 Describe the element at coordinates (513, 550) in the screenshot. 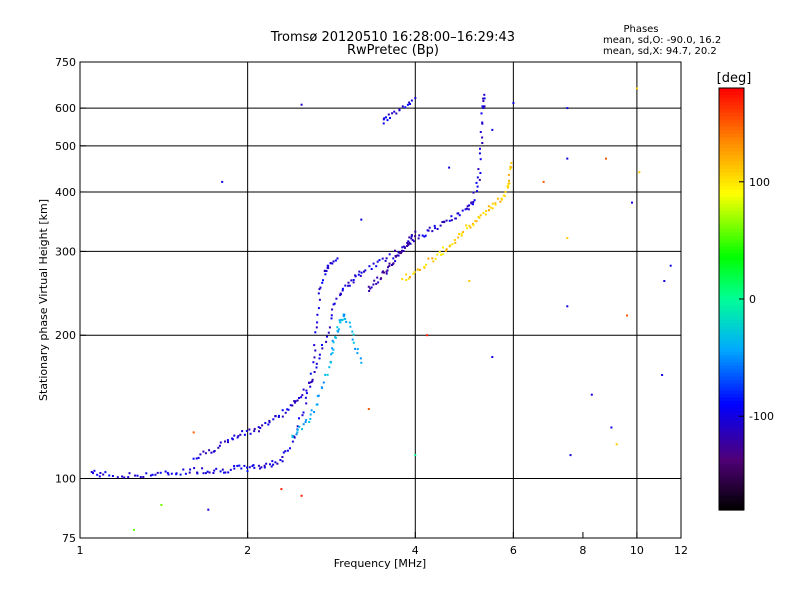

I see `x-tick-label: 6` at that location.